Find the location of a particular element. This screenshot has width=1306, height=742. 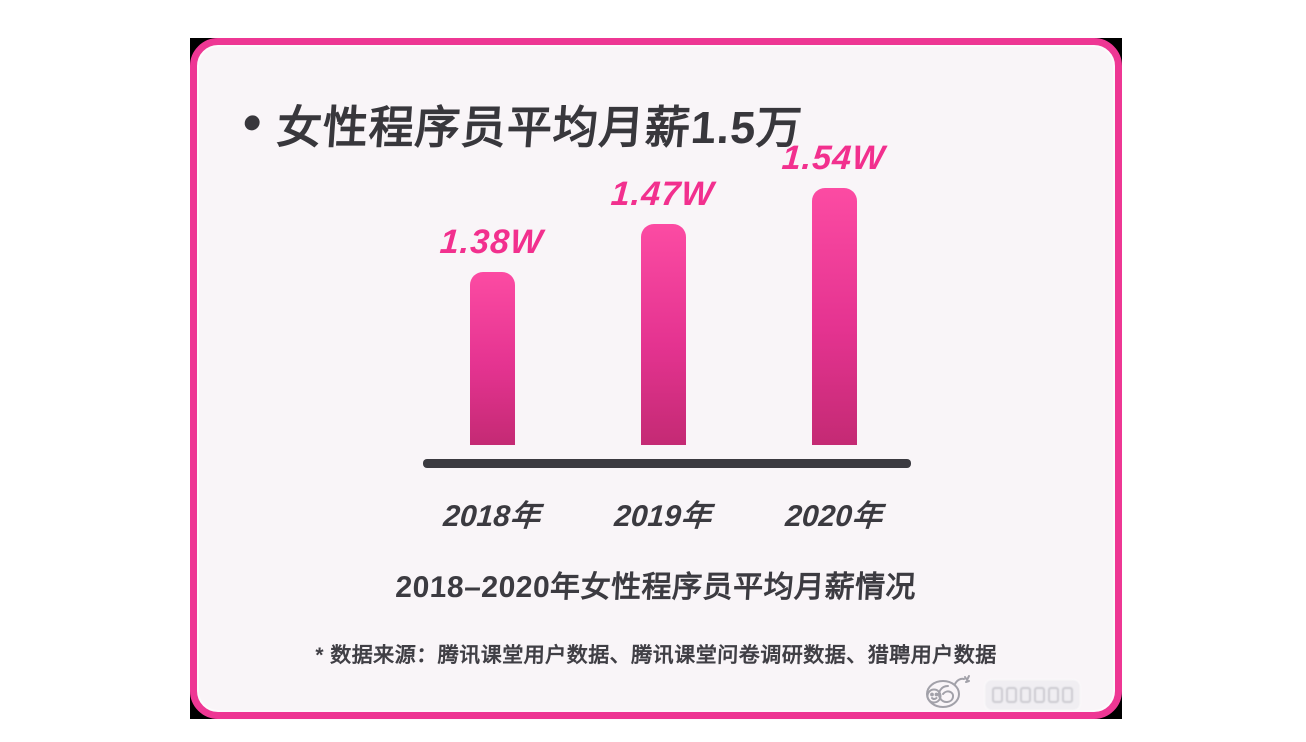

watermark is located at coordinates (998, 694).